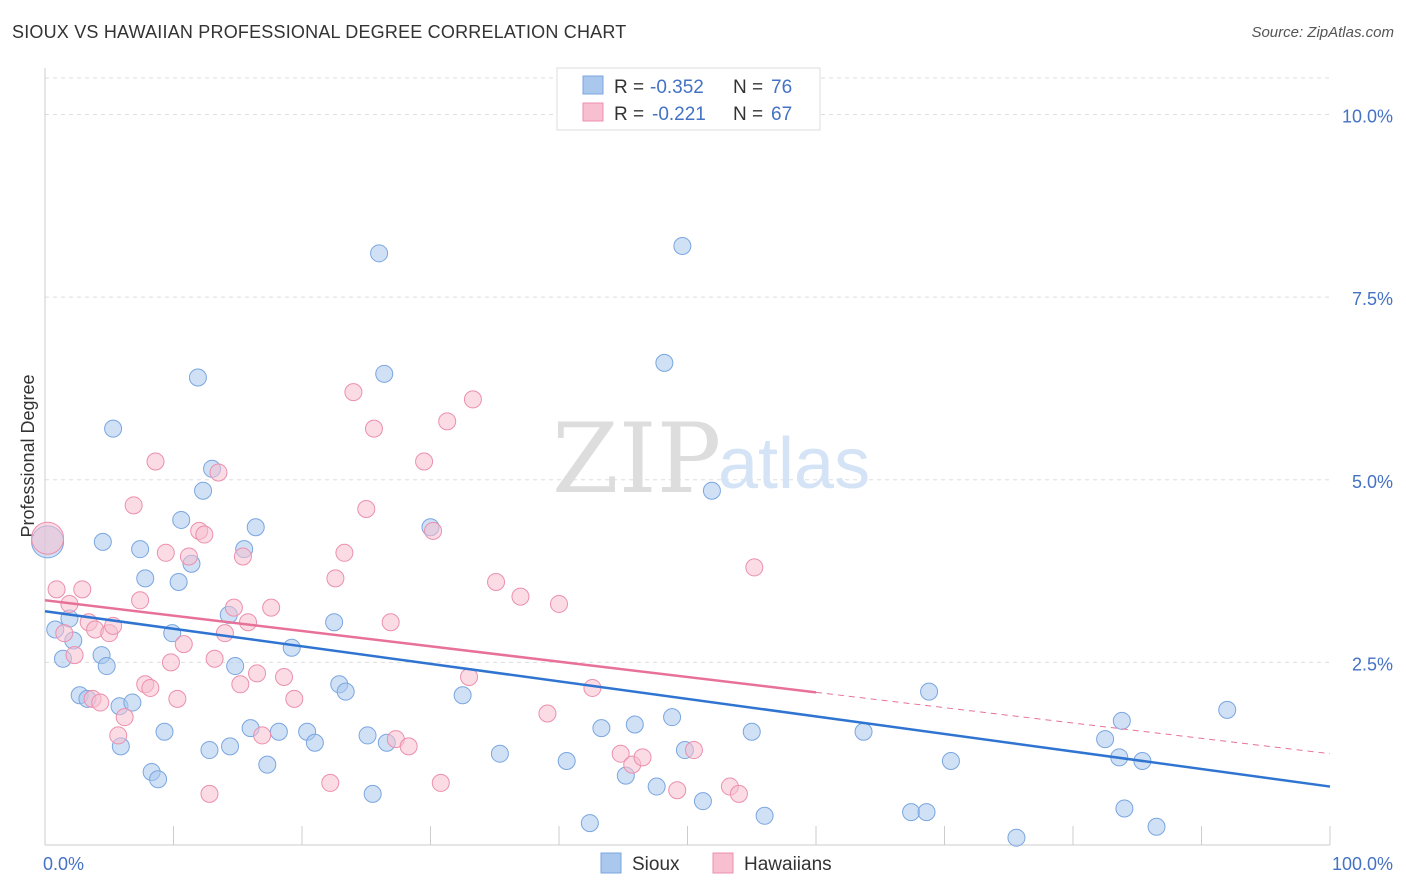 Image resolution: width=1406 pixels, height=892 pixels. I want to click on legend-r-value-2: -0.221, so click(679, 114).